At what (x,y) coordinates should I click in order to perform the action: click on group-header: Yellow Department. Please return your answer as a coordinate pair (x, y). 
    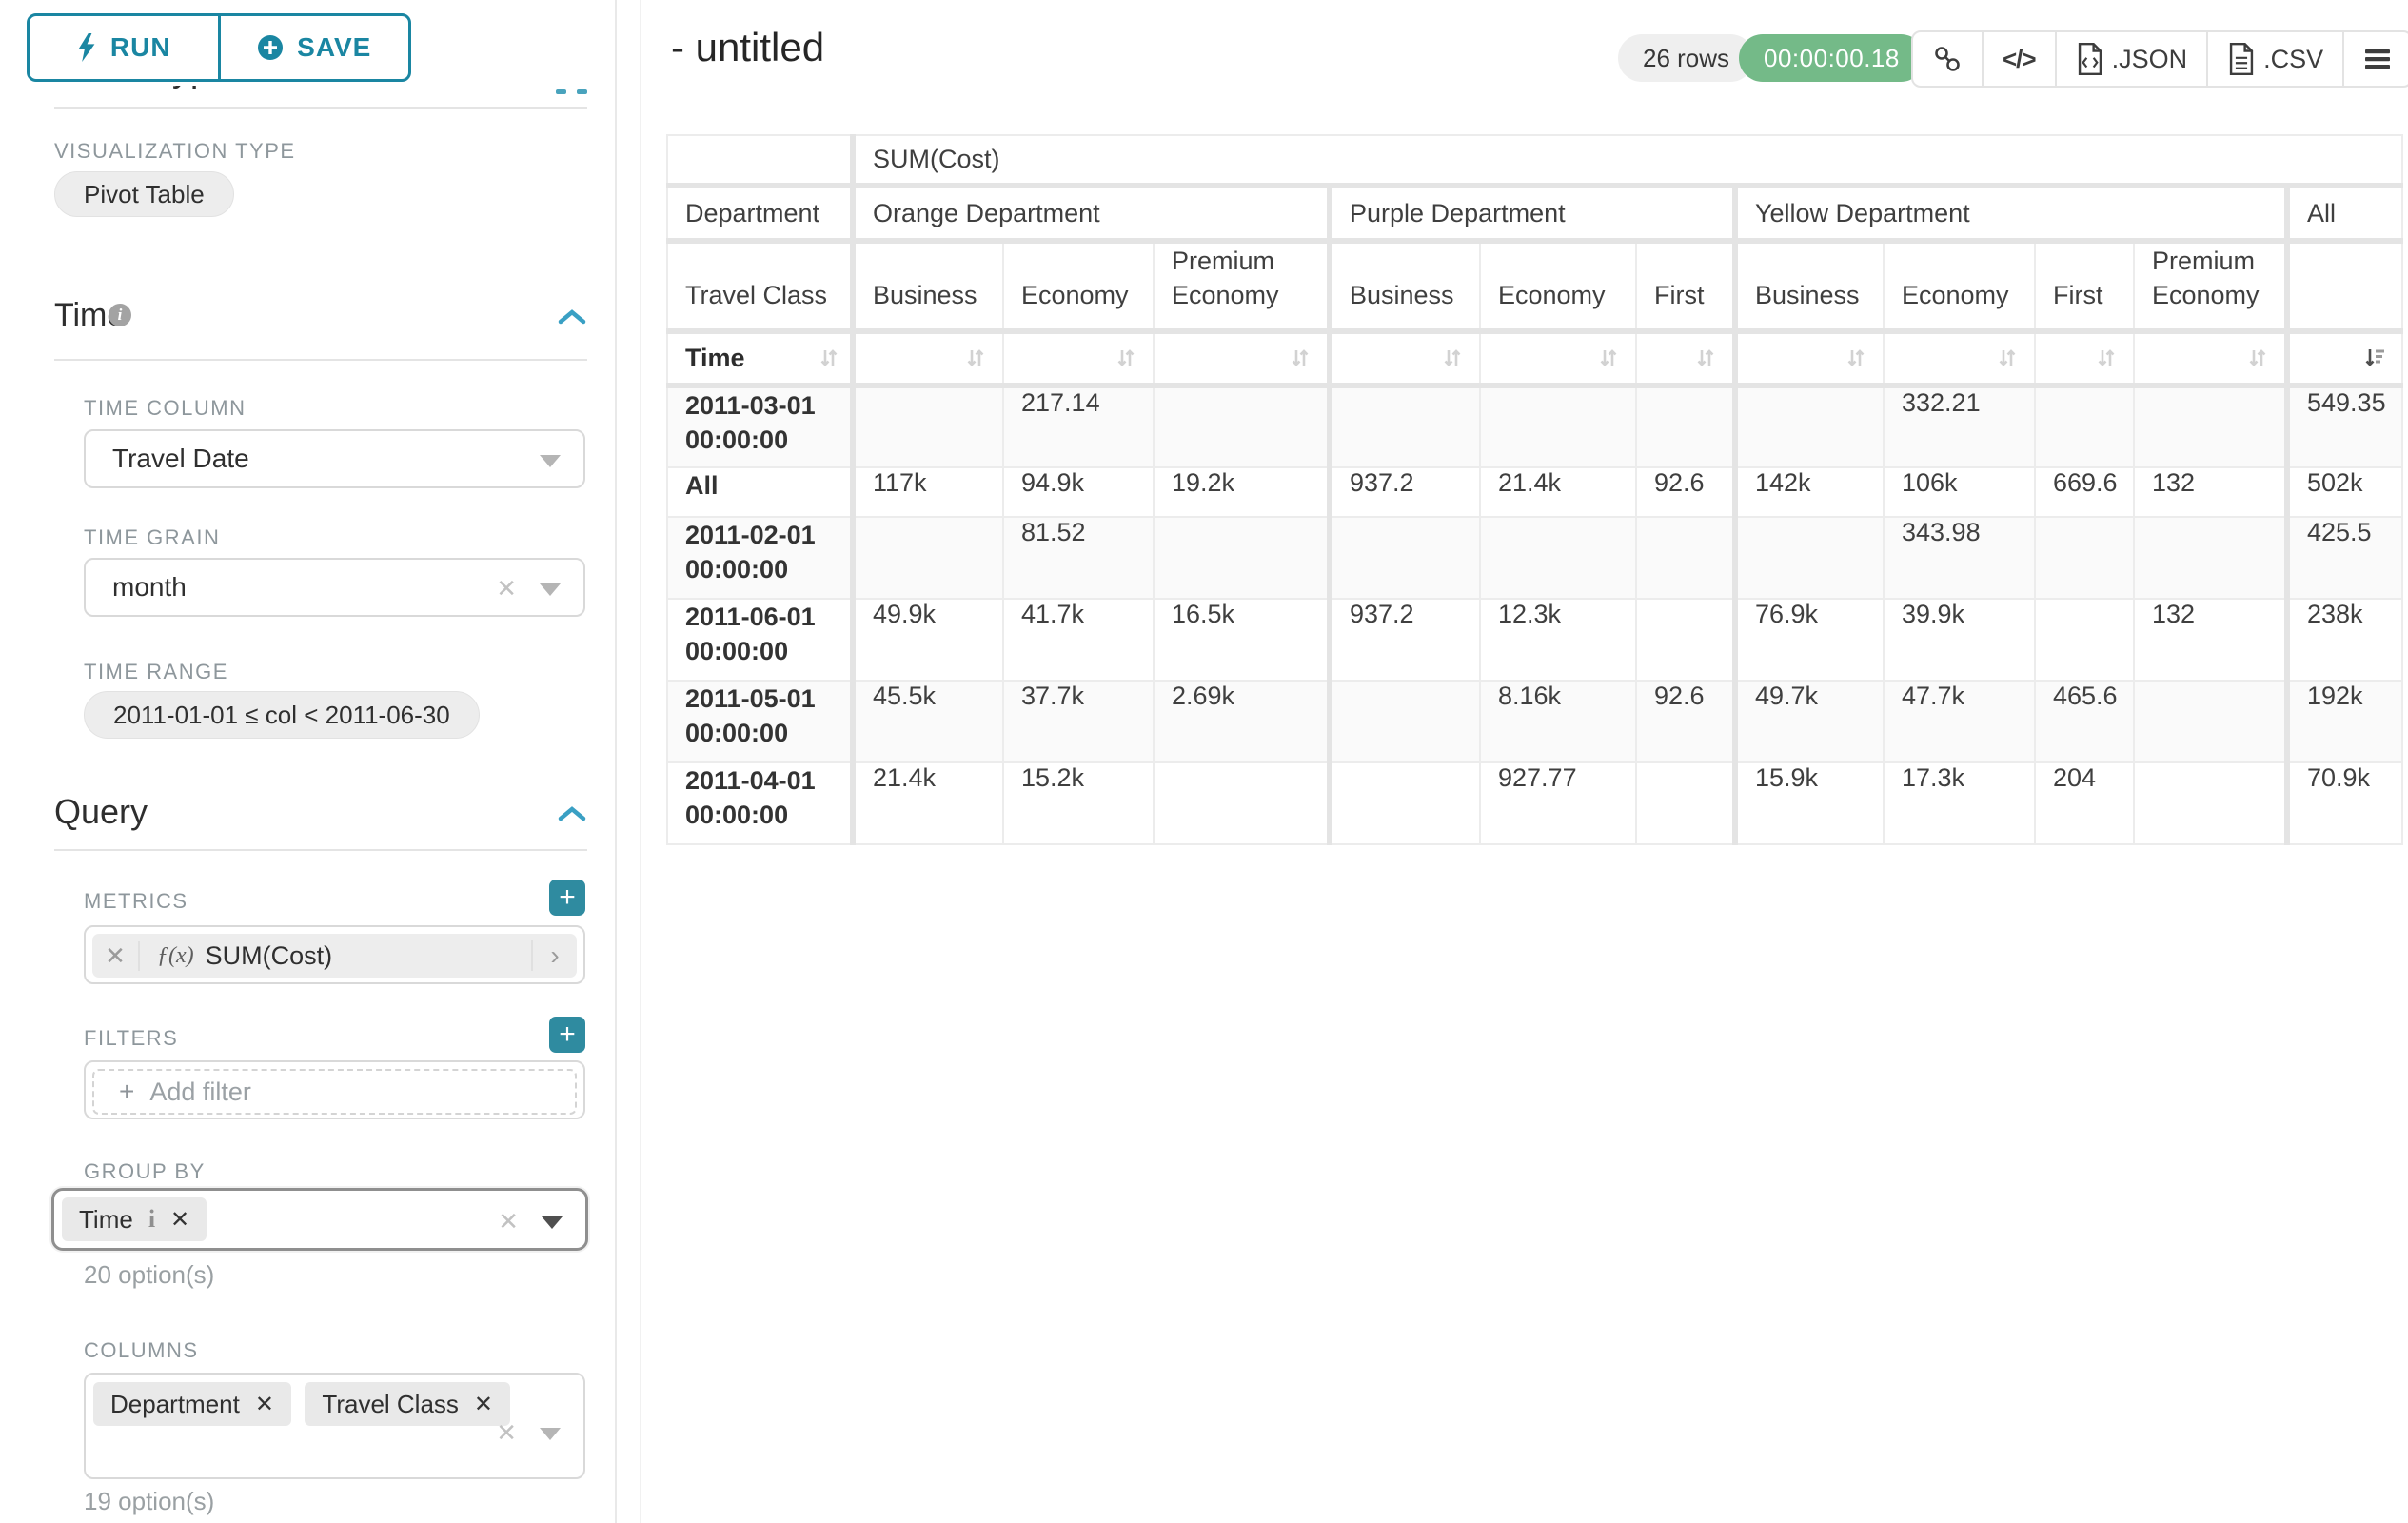
    Looking at the image, I should click on (2010, 215).